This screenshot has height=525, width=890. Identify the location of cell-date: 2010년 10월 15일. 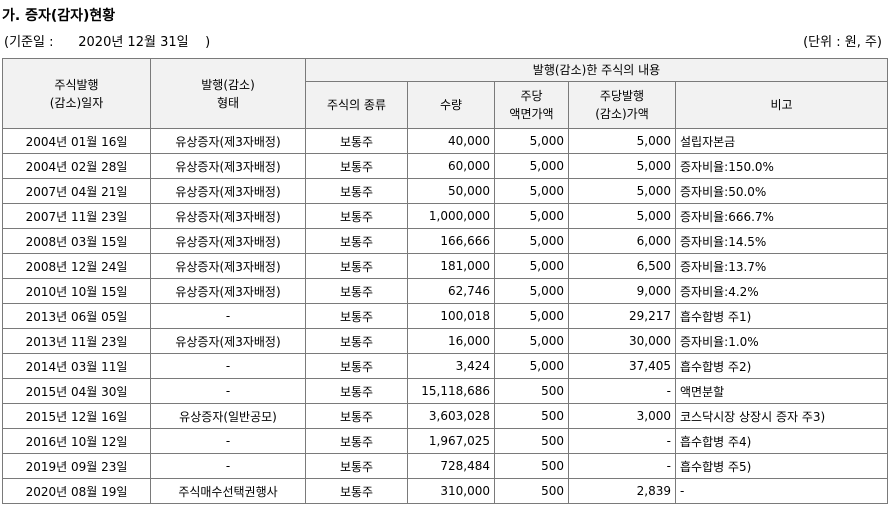
(76, 291).